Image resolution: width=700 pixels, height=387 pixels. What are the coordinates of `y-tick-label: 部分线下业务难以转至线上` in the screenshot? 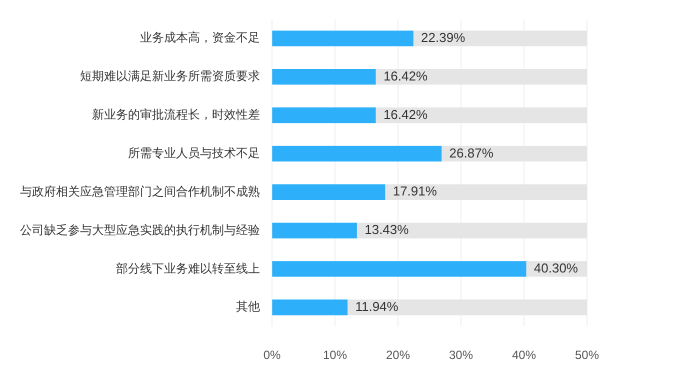 It's located at (188, 268).